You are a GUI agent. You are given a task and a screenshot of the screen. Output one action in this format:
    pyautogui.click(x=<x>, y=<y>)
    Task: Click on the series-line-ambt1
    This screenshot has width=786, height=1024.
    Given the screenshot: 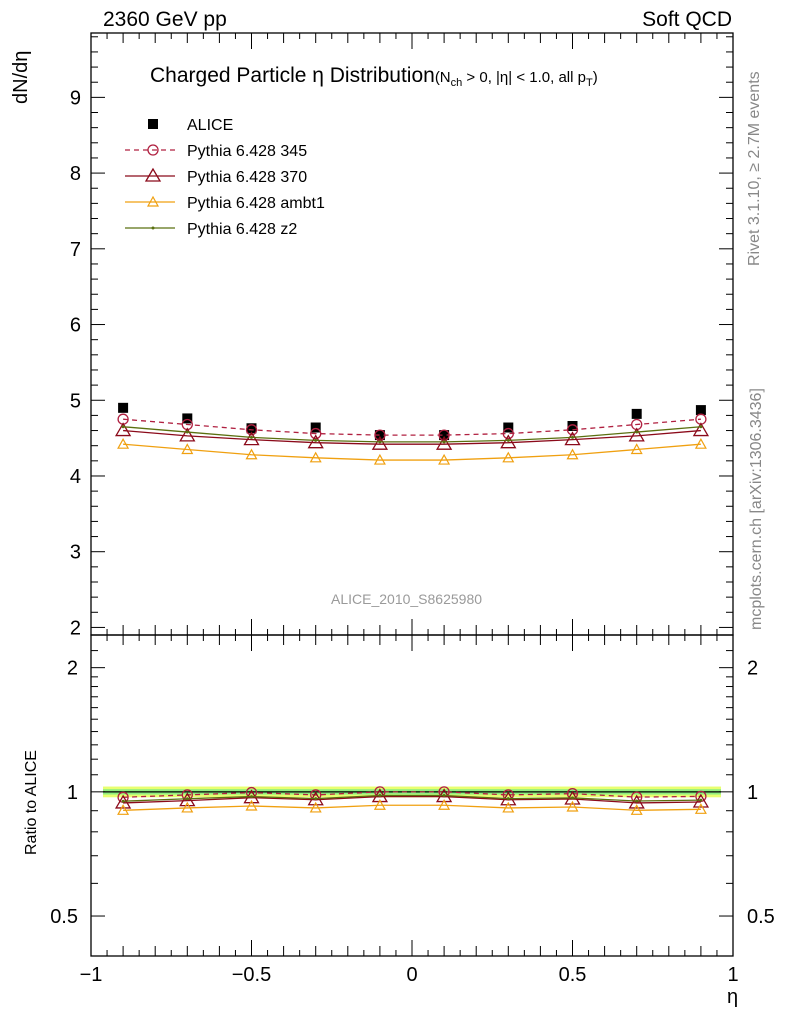 What is the action you would take?
    pyautogui.click(x=412, y=452)
    